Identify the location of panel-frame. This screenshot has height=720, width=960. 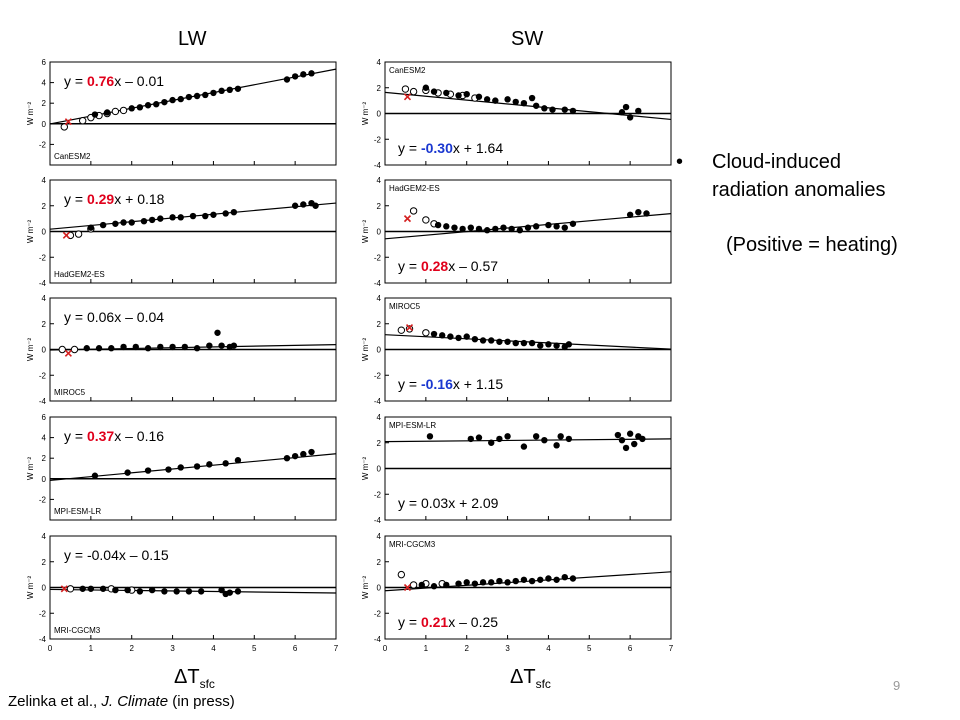
(193, 468).